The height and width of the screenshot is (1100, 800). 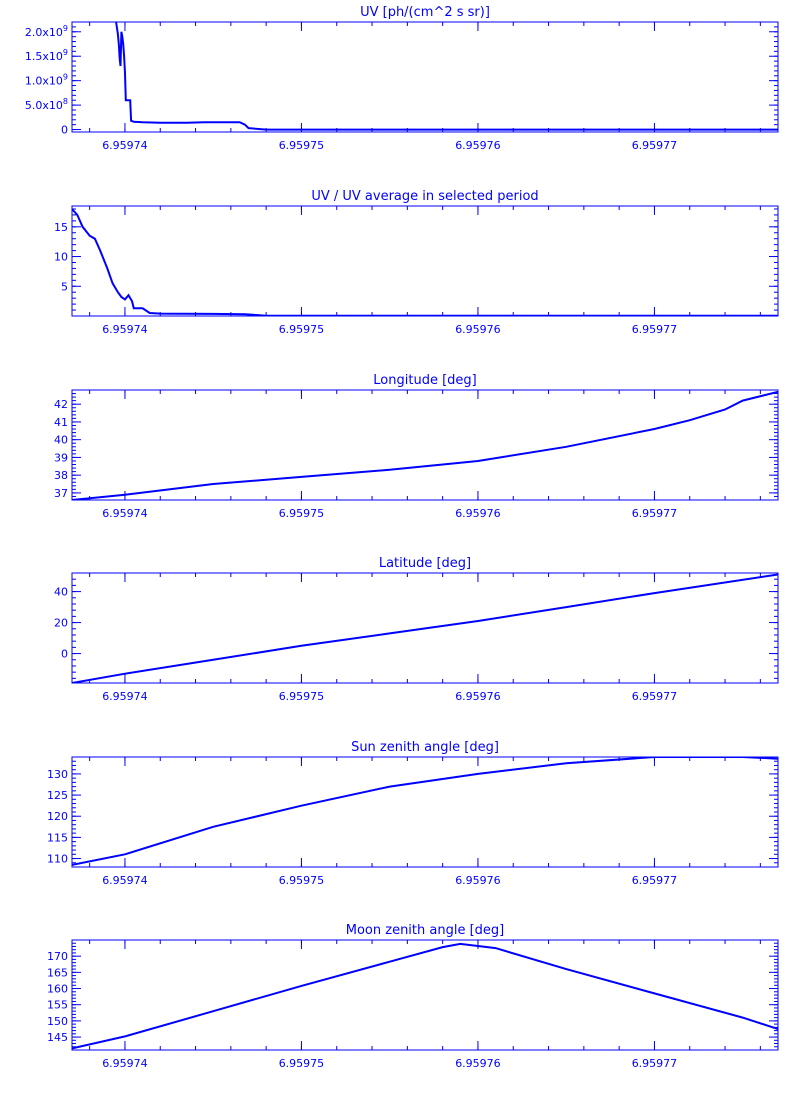 I want to click on y-tick-label: 155, so click(x=57, y=1005).